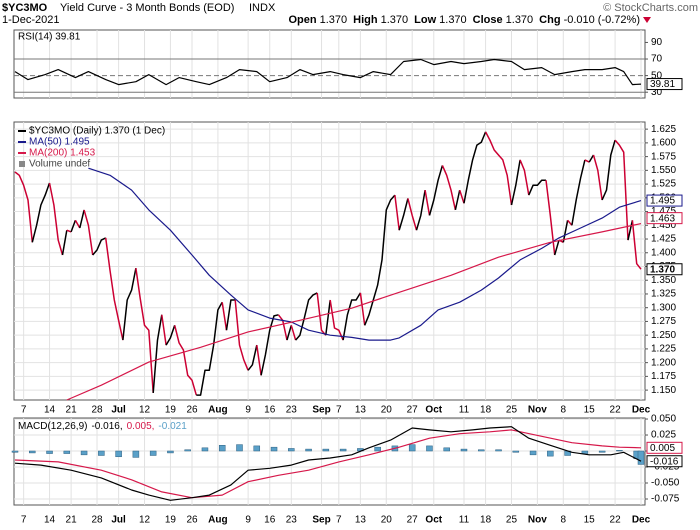 This screenshot has width=700, height=530. What do you see at coordinates (616, 520) in the screenshot?
I see `x-tick-label: 22` at bounding box center [616, 520].